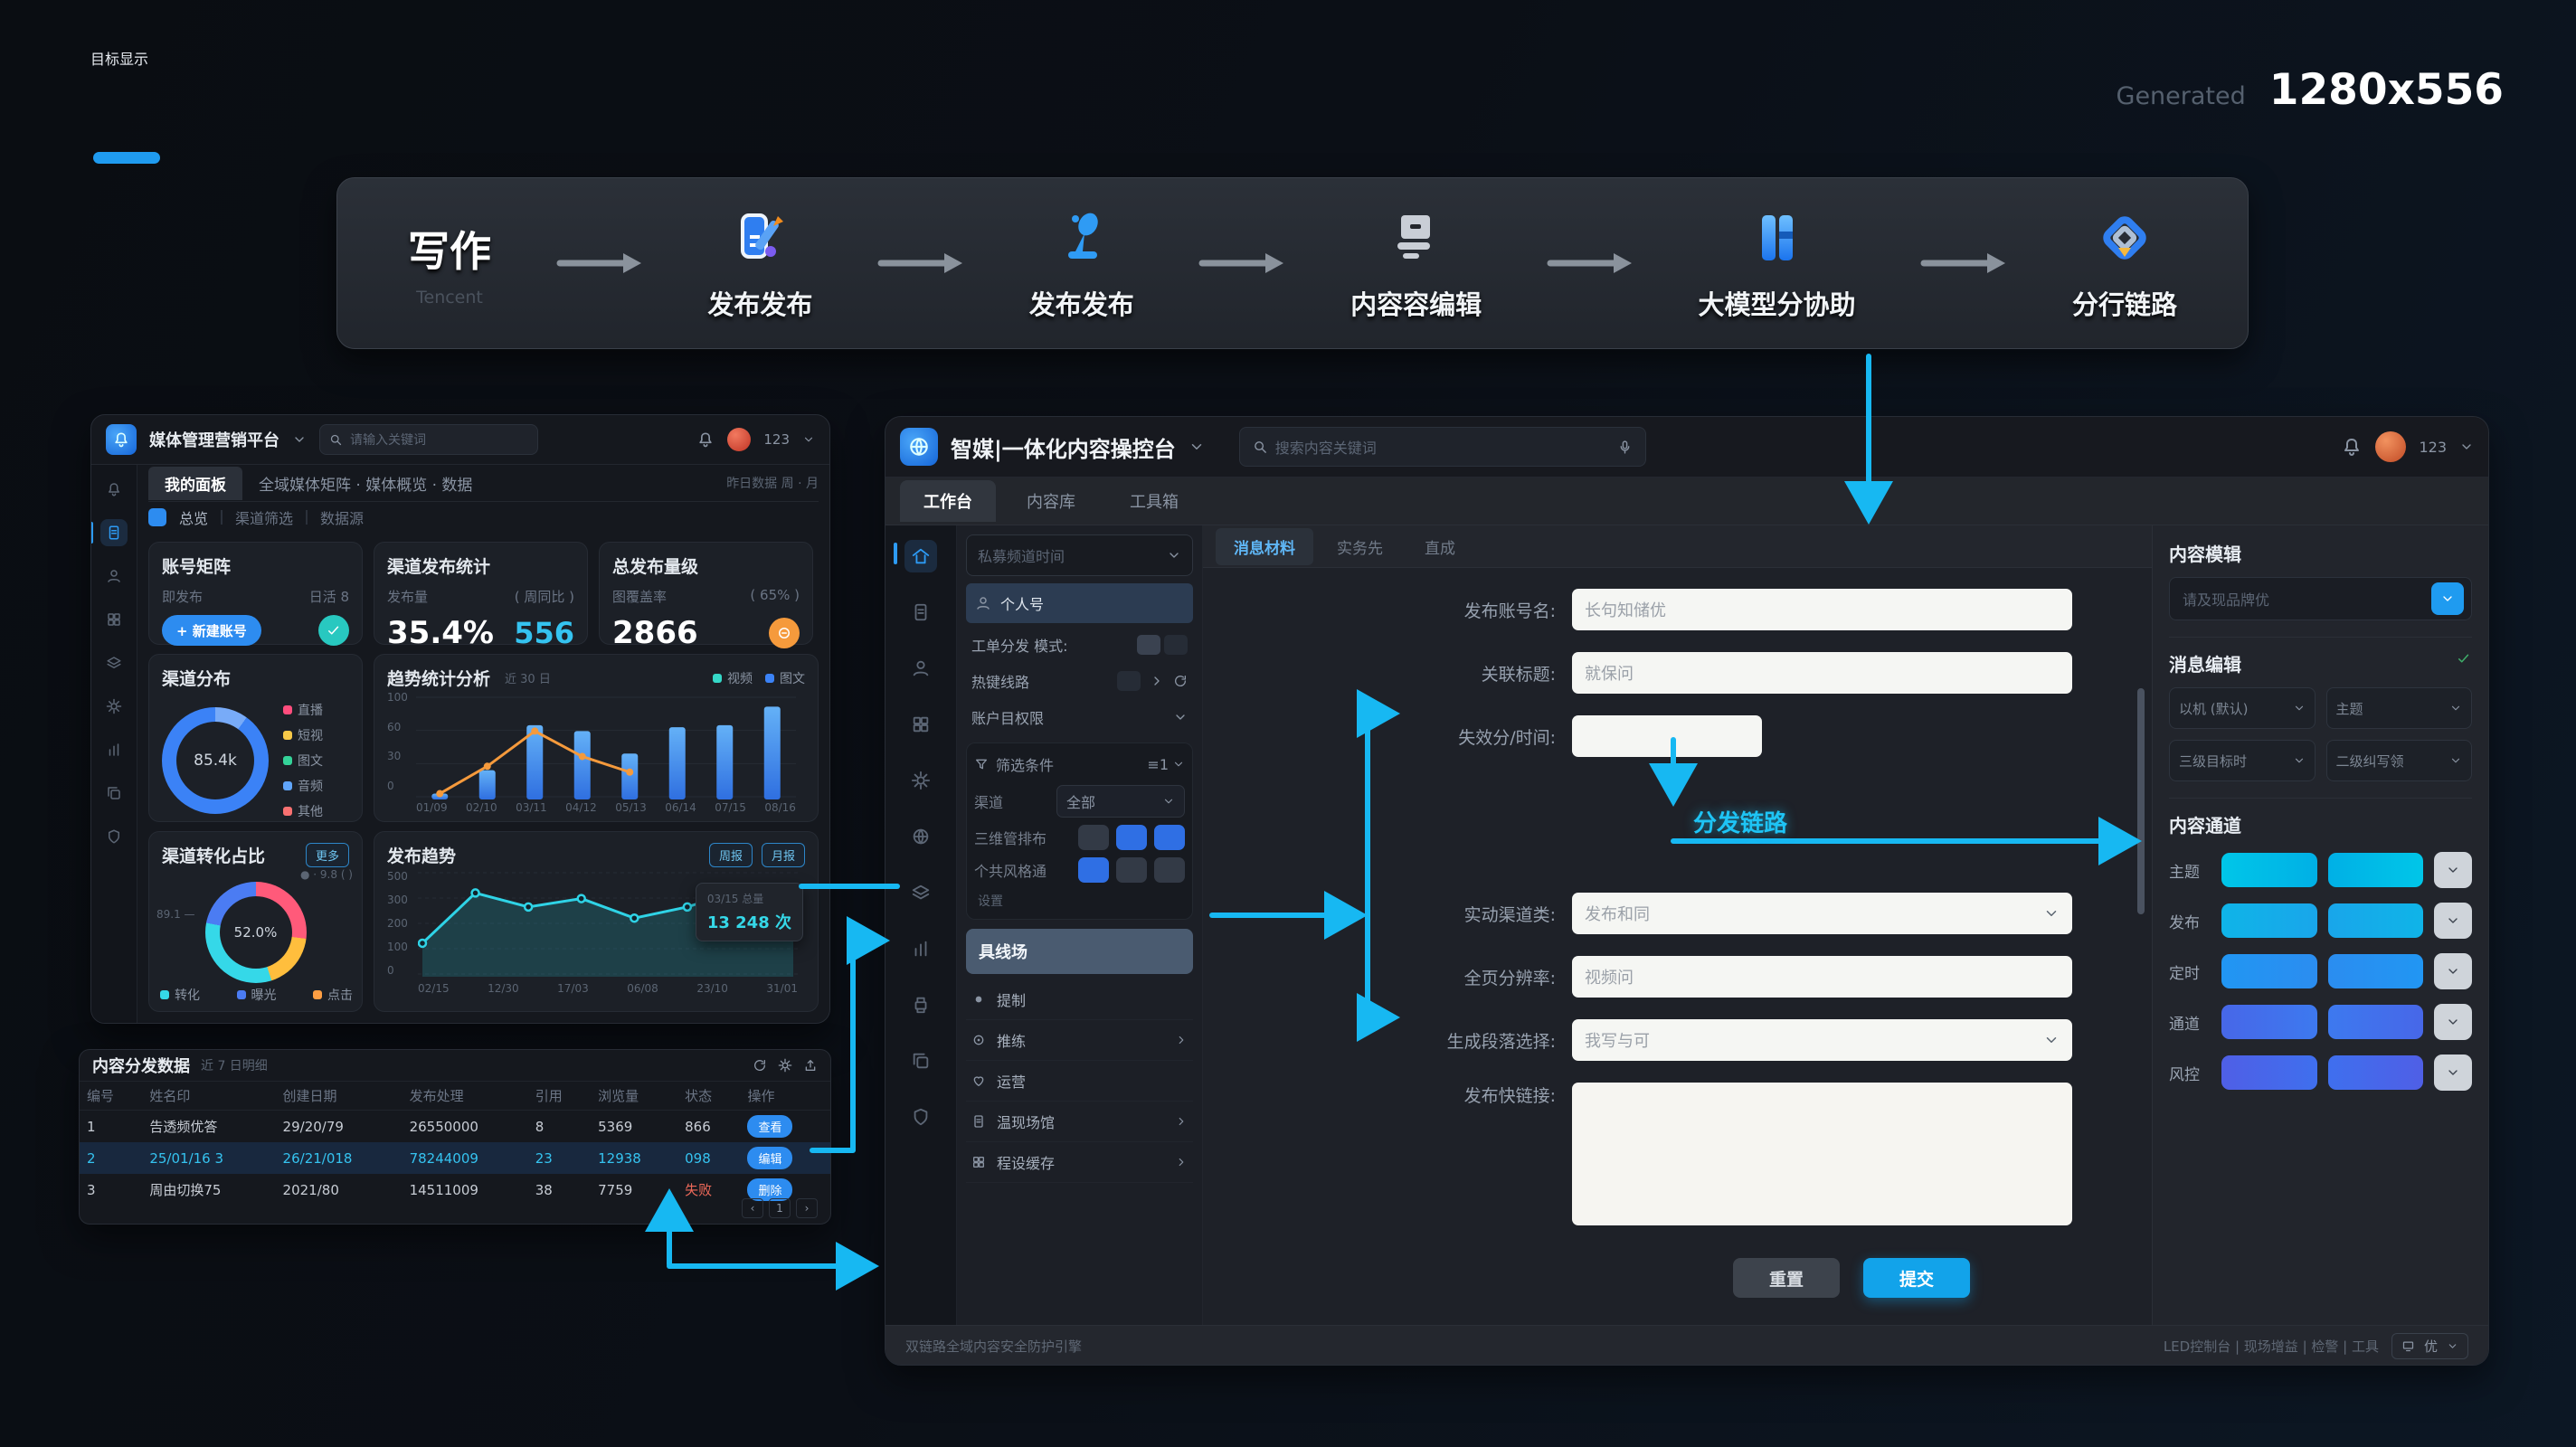 The height and width of the screenshot is (1447, 2576). What do you see at coordinates (264, 518) in the screenshot?
I see `subnav-item: 渠道筛选` at bounding box center [264, 518].